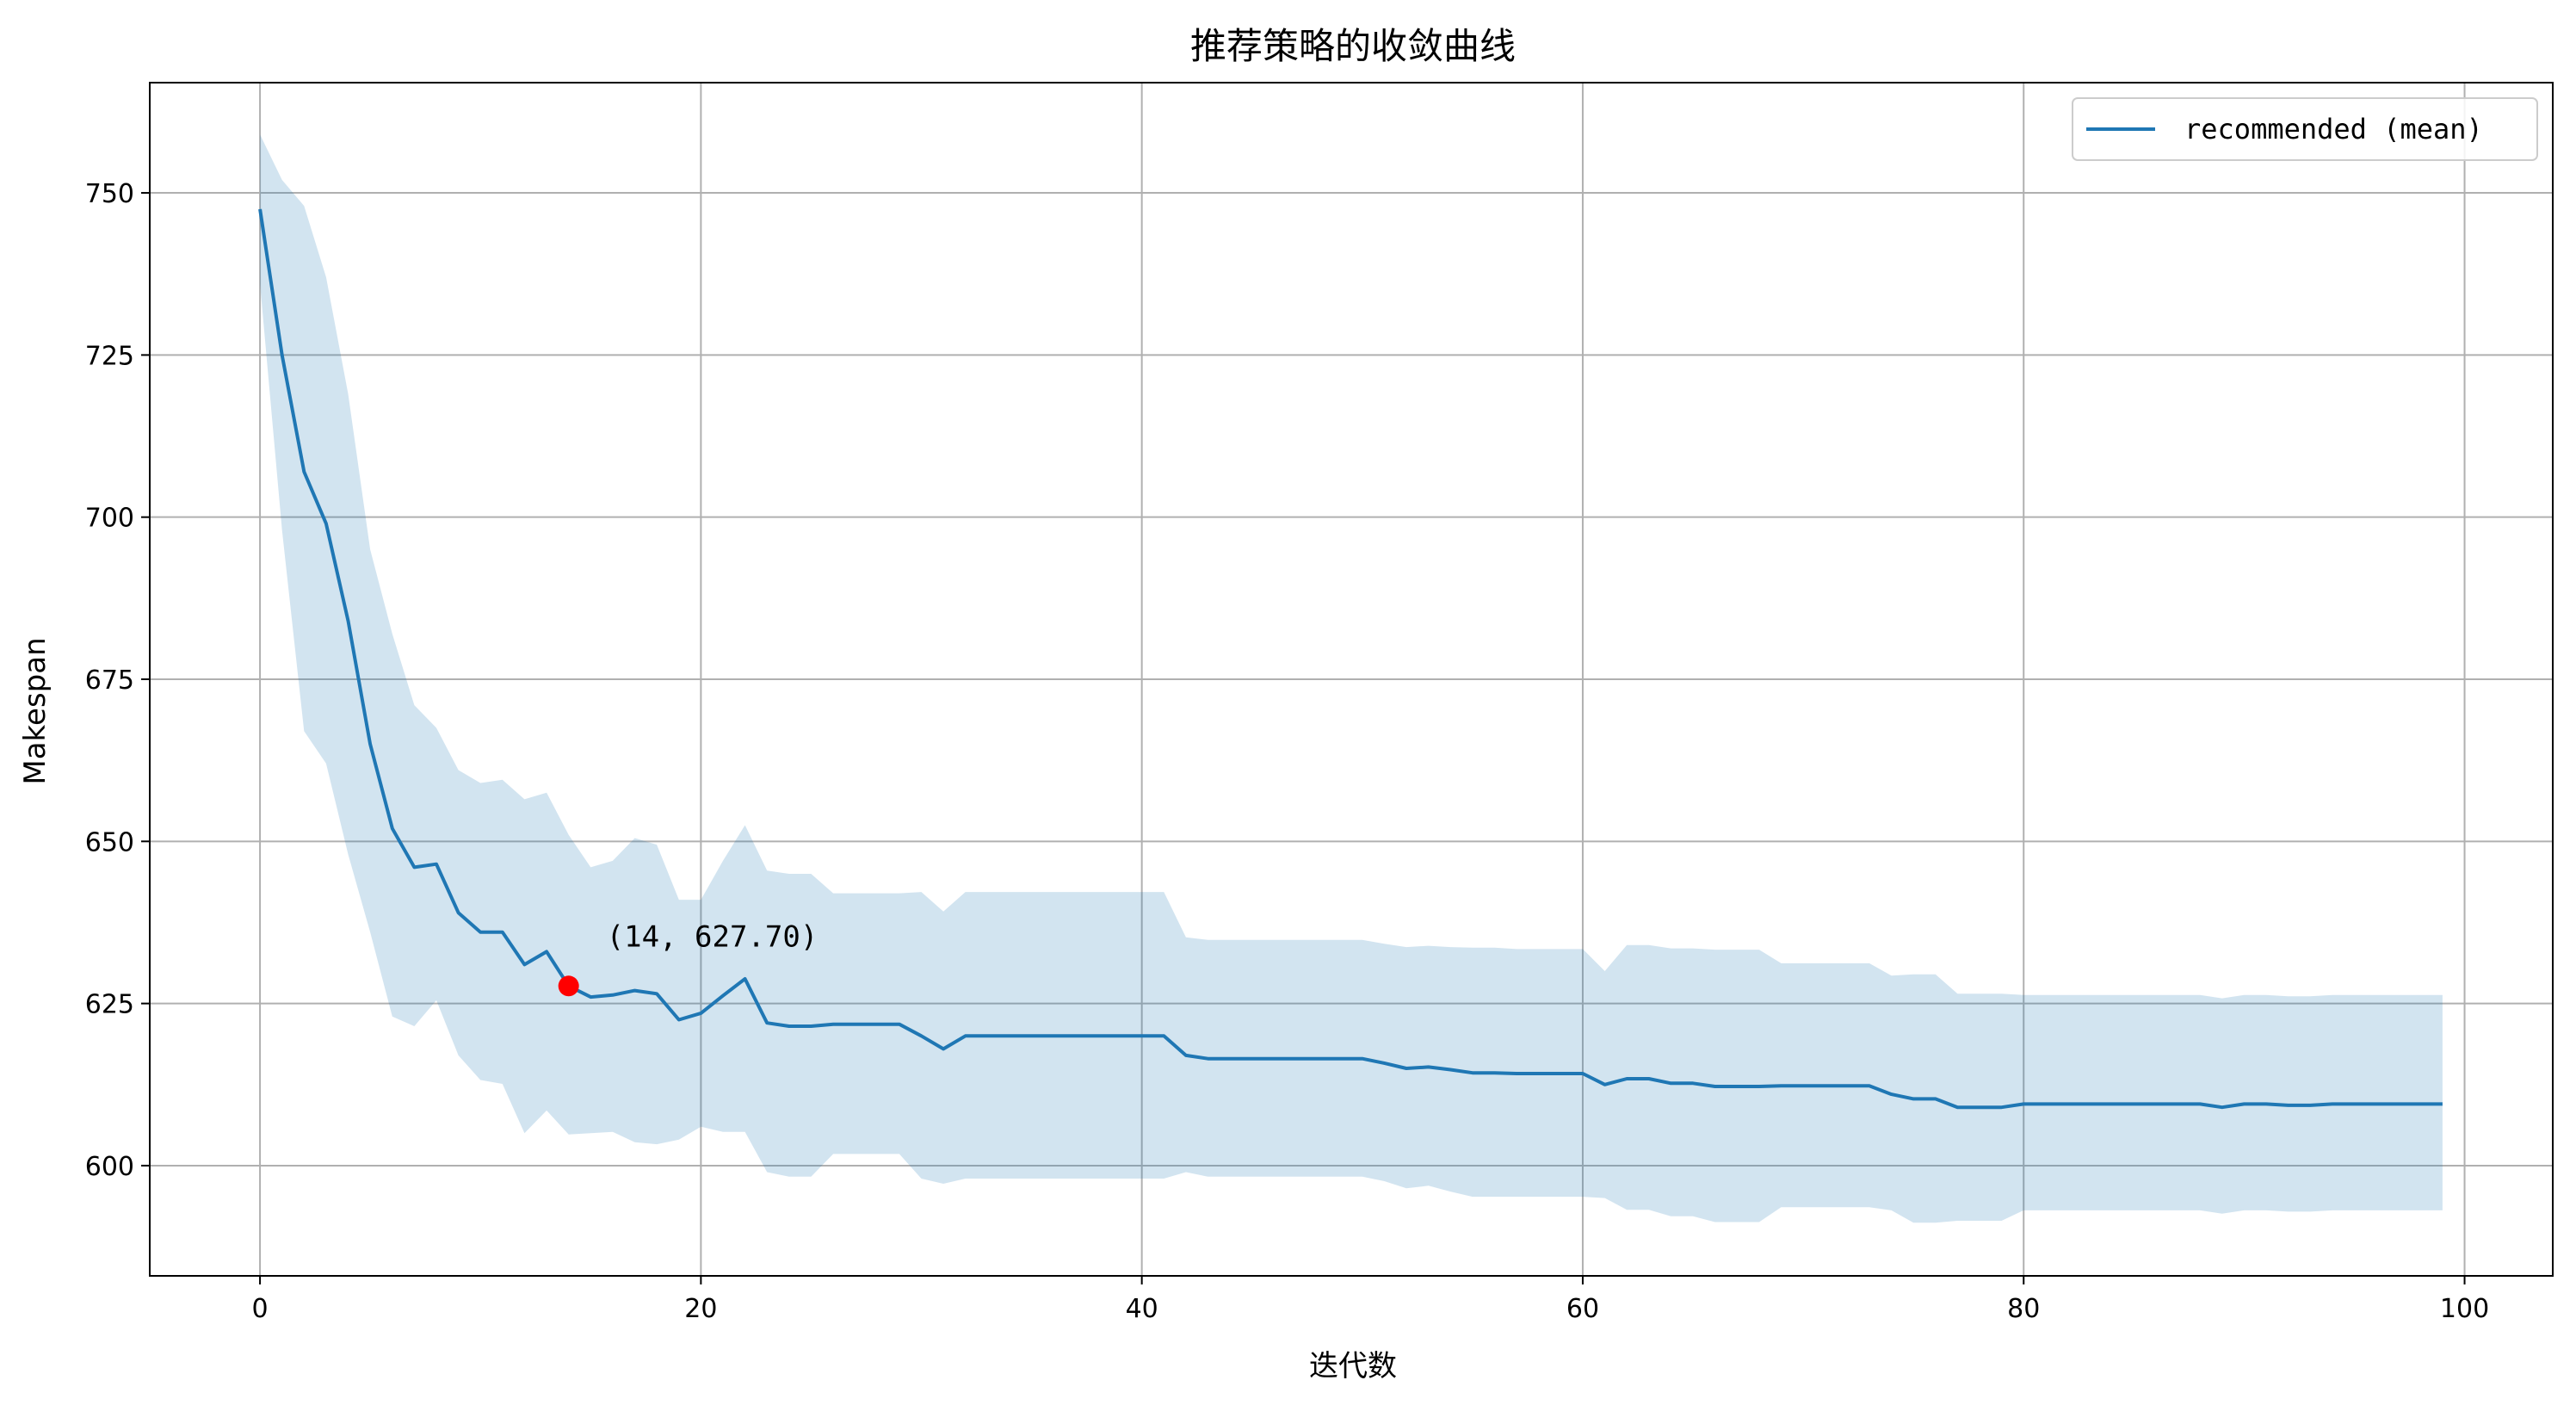 The image size is (2576, 1405). Describe the element at coordinates (700, 1309) in the screenshot. I see `x-tick-label: 20` at that location.